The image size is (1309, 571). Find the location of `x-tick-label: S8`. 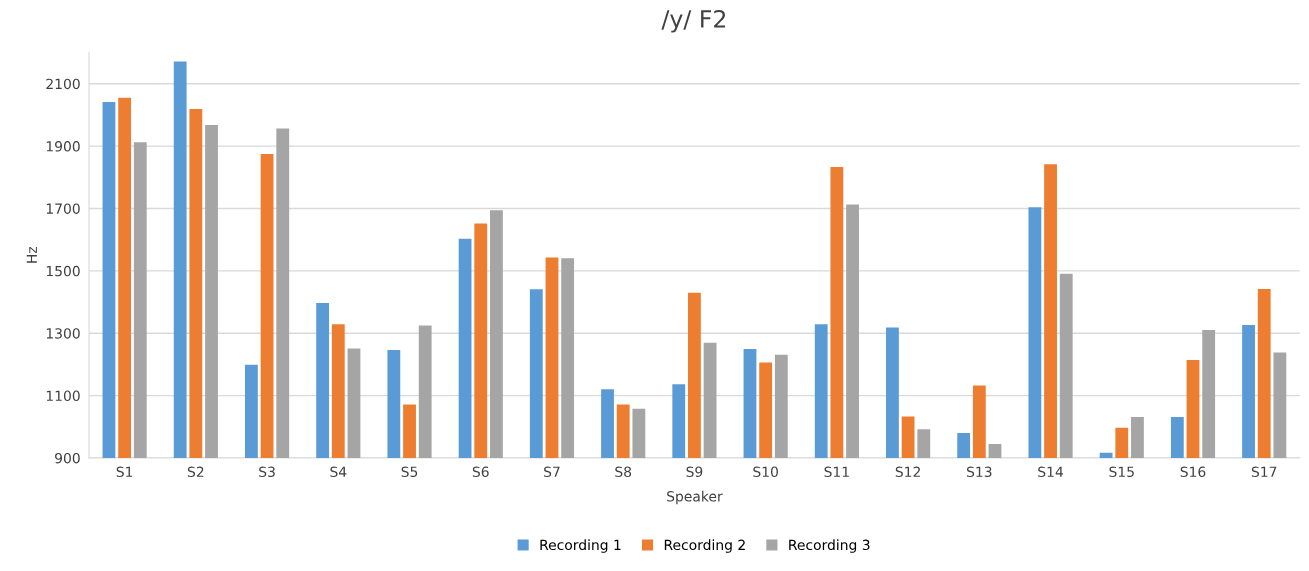

x-tick-label: S8 is located at coordinates (623, 472).